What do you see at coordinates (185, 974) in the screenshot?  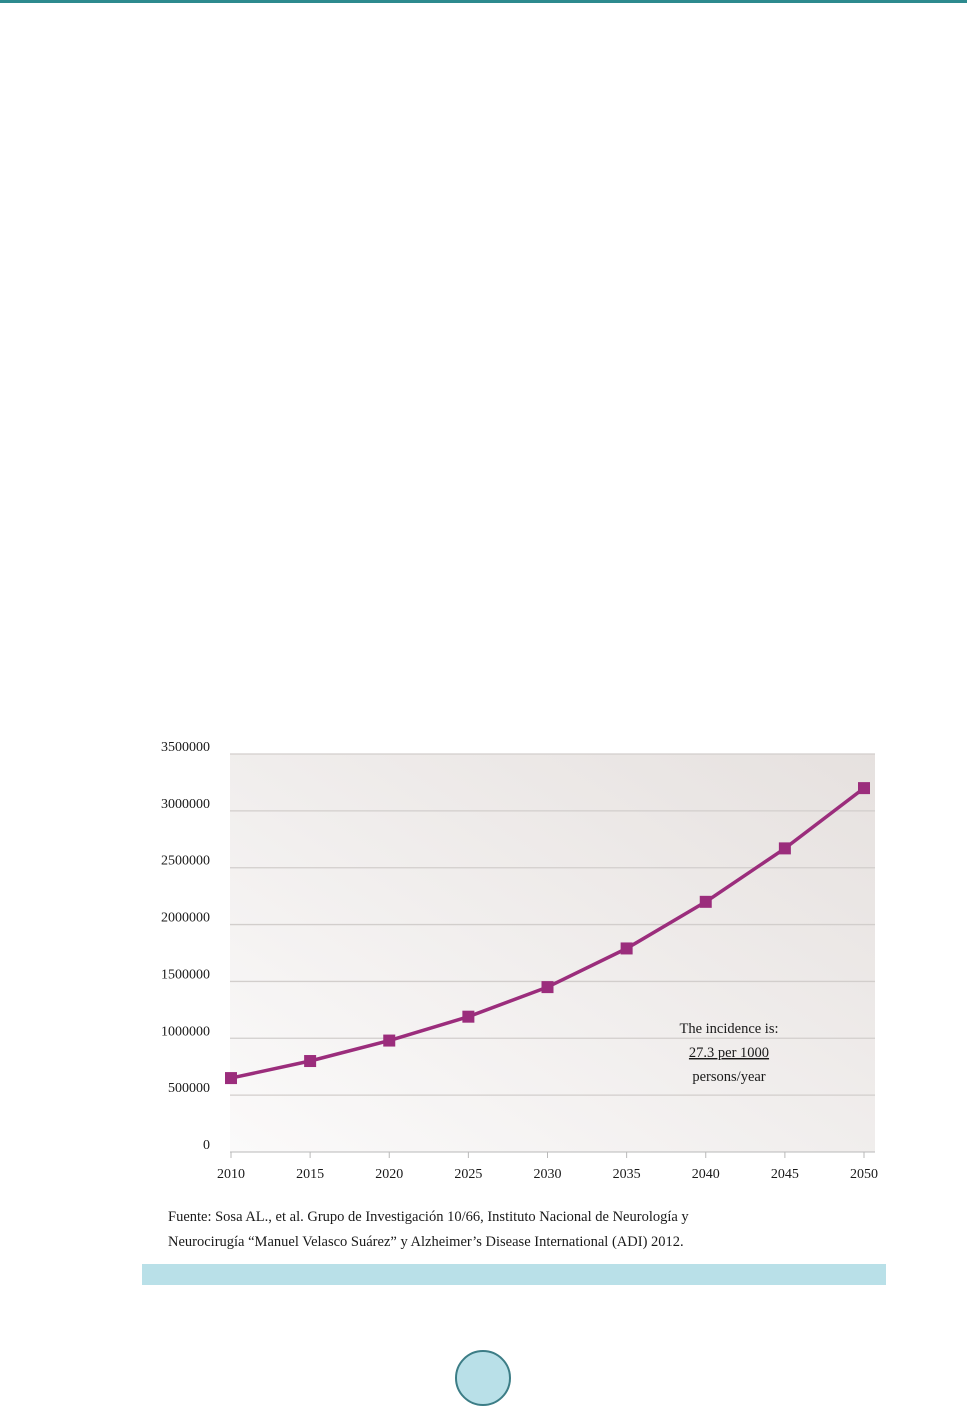 I see `y-tick-label: 1500000` at bounding box center [185, 974].